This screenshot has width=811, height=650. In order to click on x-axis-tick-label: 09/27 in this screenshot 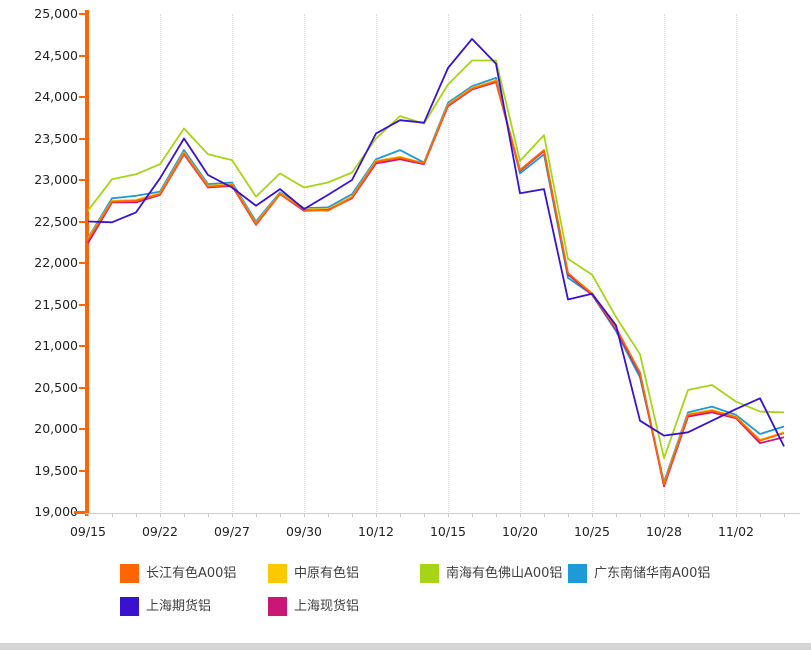, I will do `click(232, 531)`.